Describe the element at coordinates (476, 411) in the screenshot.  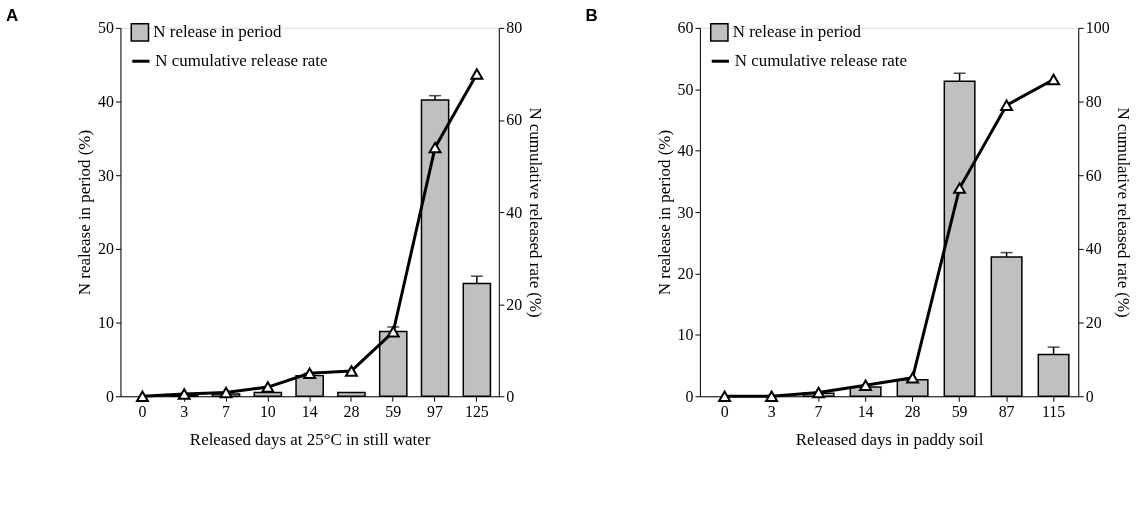
I see `x-tick-label: 125` at that location.